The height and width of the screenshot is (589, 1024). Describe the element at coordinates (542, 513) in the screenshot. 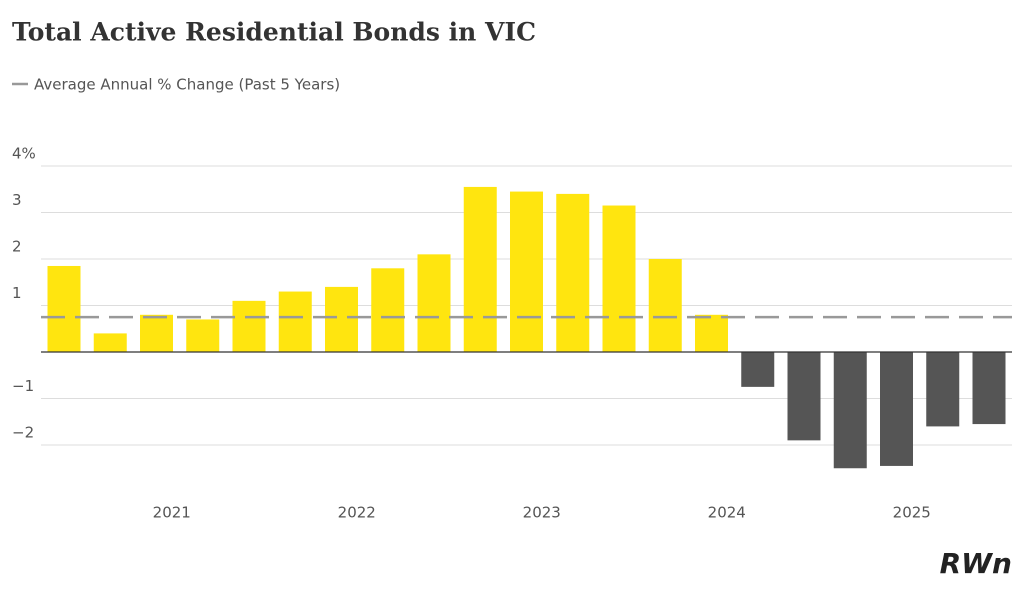

I see `x-tick-label: 2023` at that location.